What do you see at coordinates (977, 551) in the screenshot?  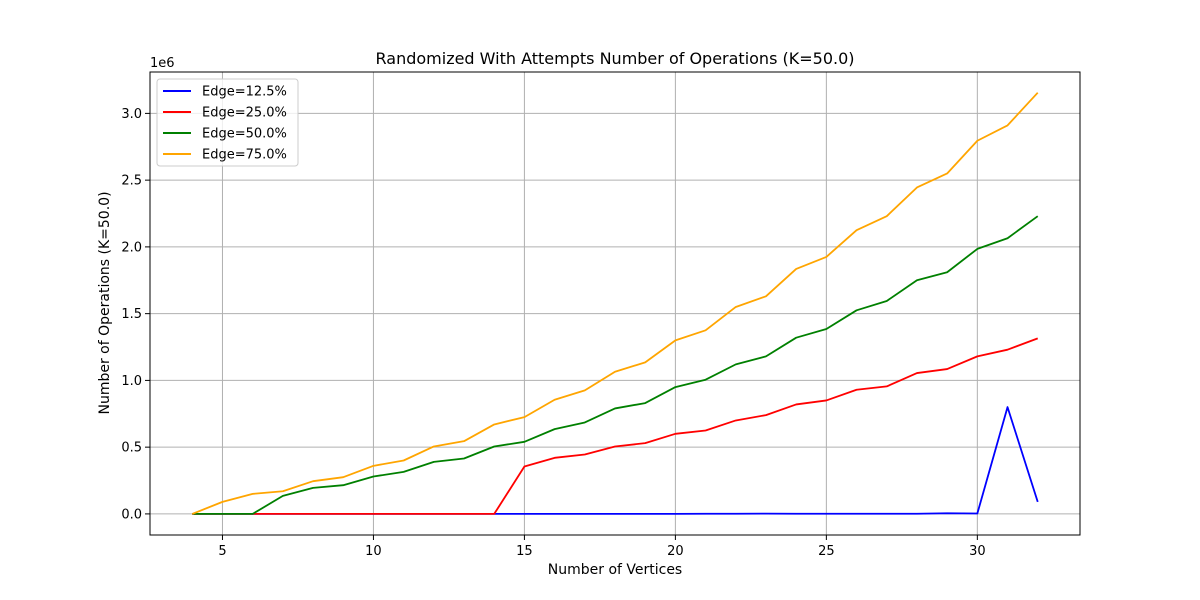 I see `x-tick-label: 30` at bounding box center [977, 551].